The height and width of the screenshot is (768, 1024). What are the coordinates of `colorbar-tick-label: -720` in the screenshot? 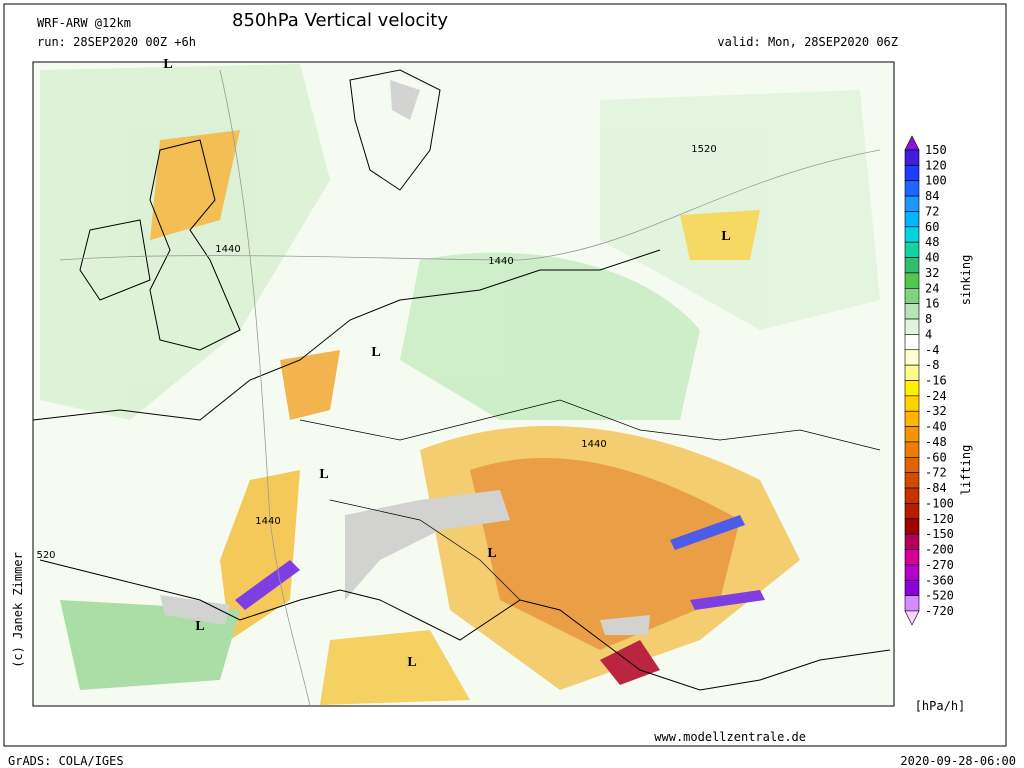 It's located at (939, 611).